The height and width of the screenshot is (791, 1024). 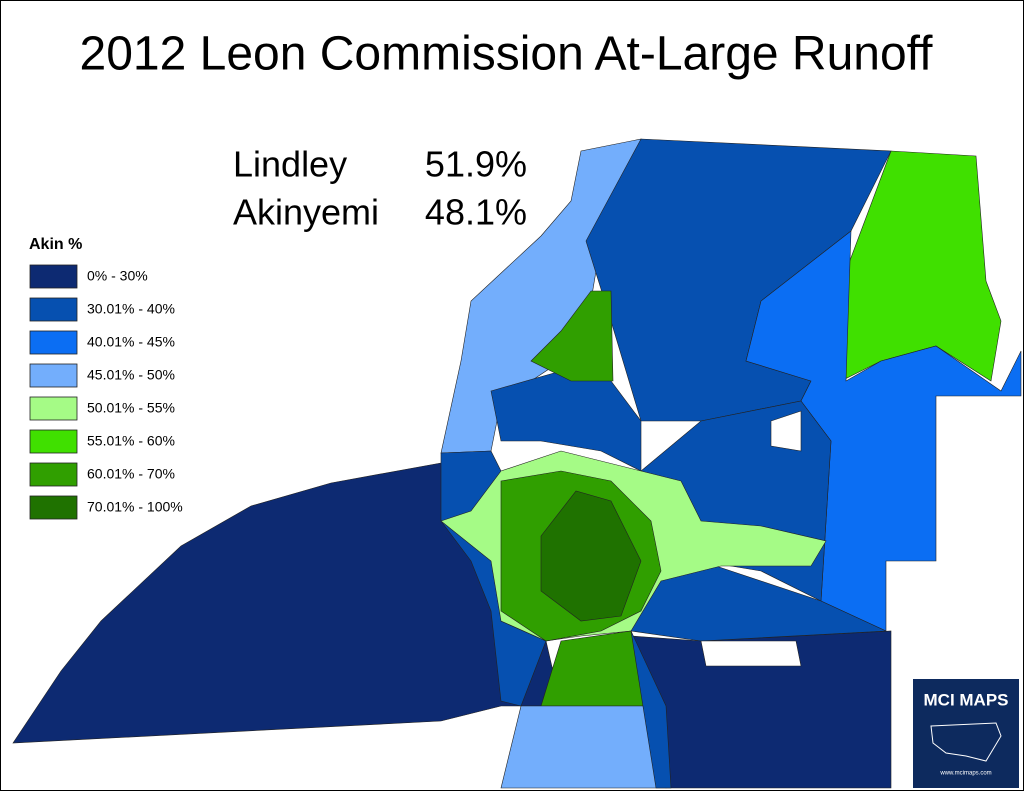 I want to click on logo-box, so click(x=966, y=733).